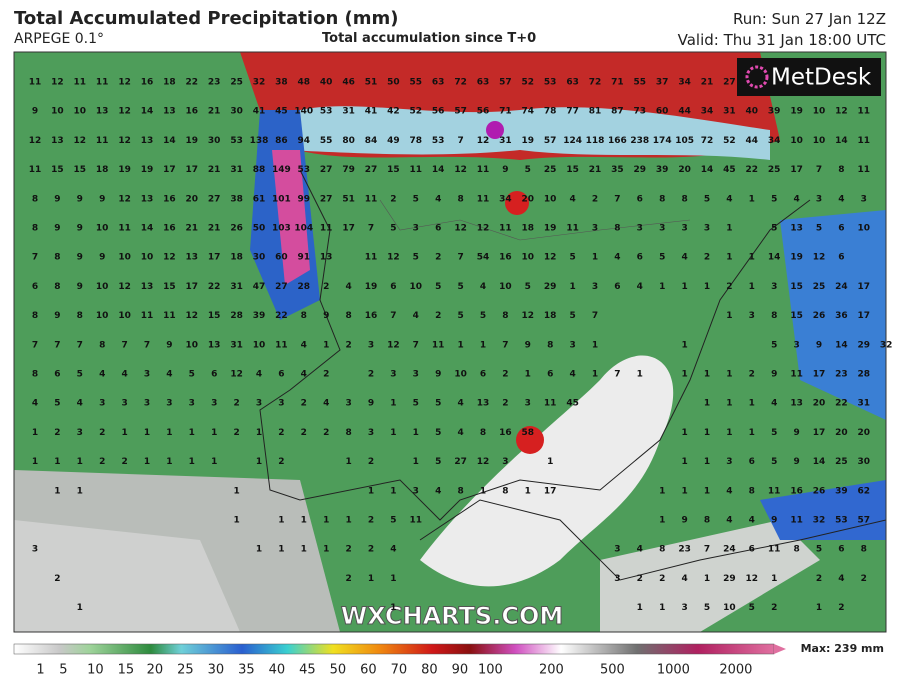 The height and width of the screenshot is (691, 900). I want to click on precip-value: 72, so click(595, 83).